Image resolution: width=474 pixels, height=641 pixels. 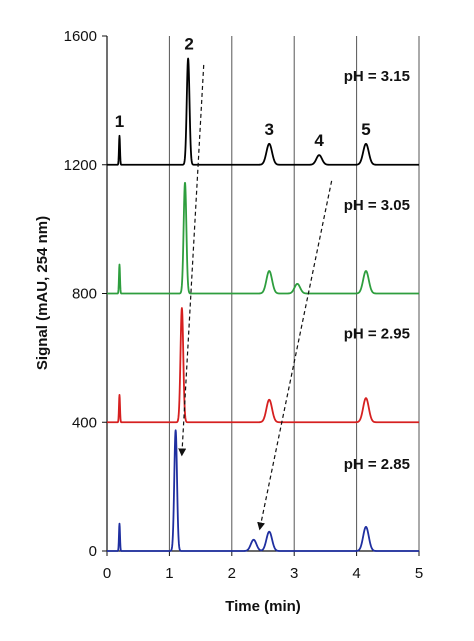 I want to click on y-tick-label: 1600, so click(x=80, y=36).